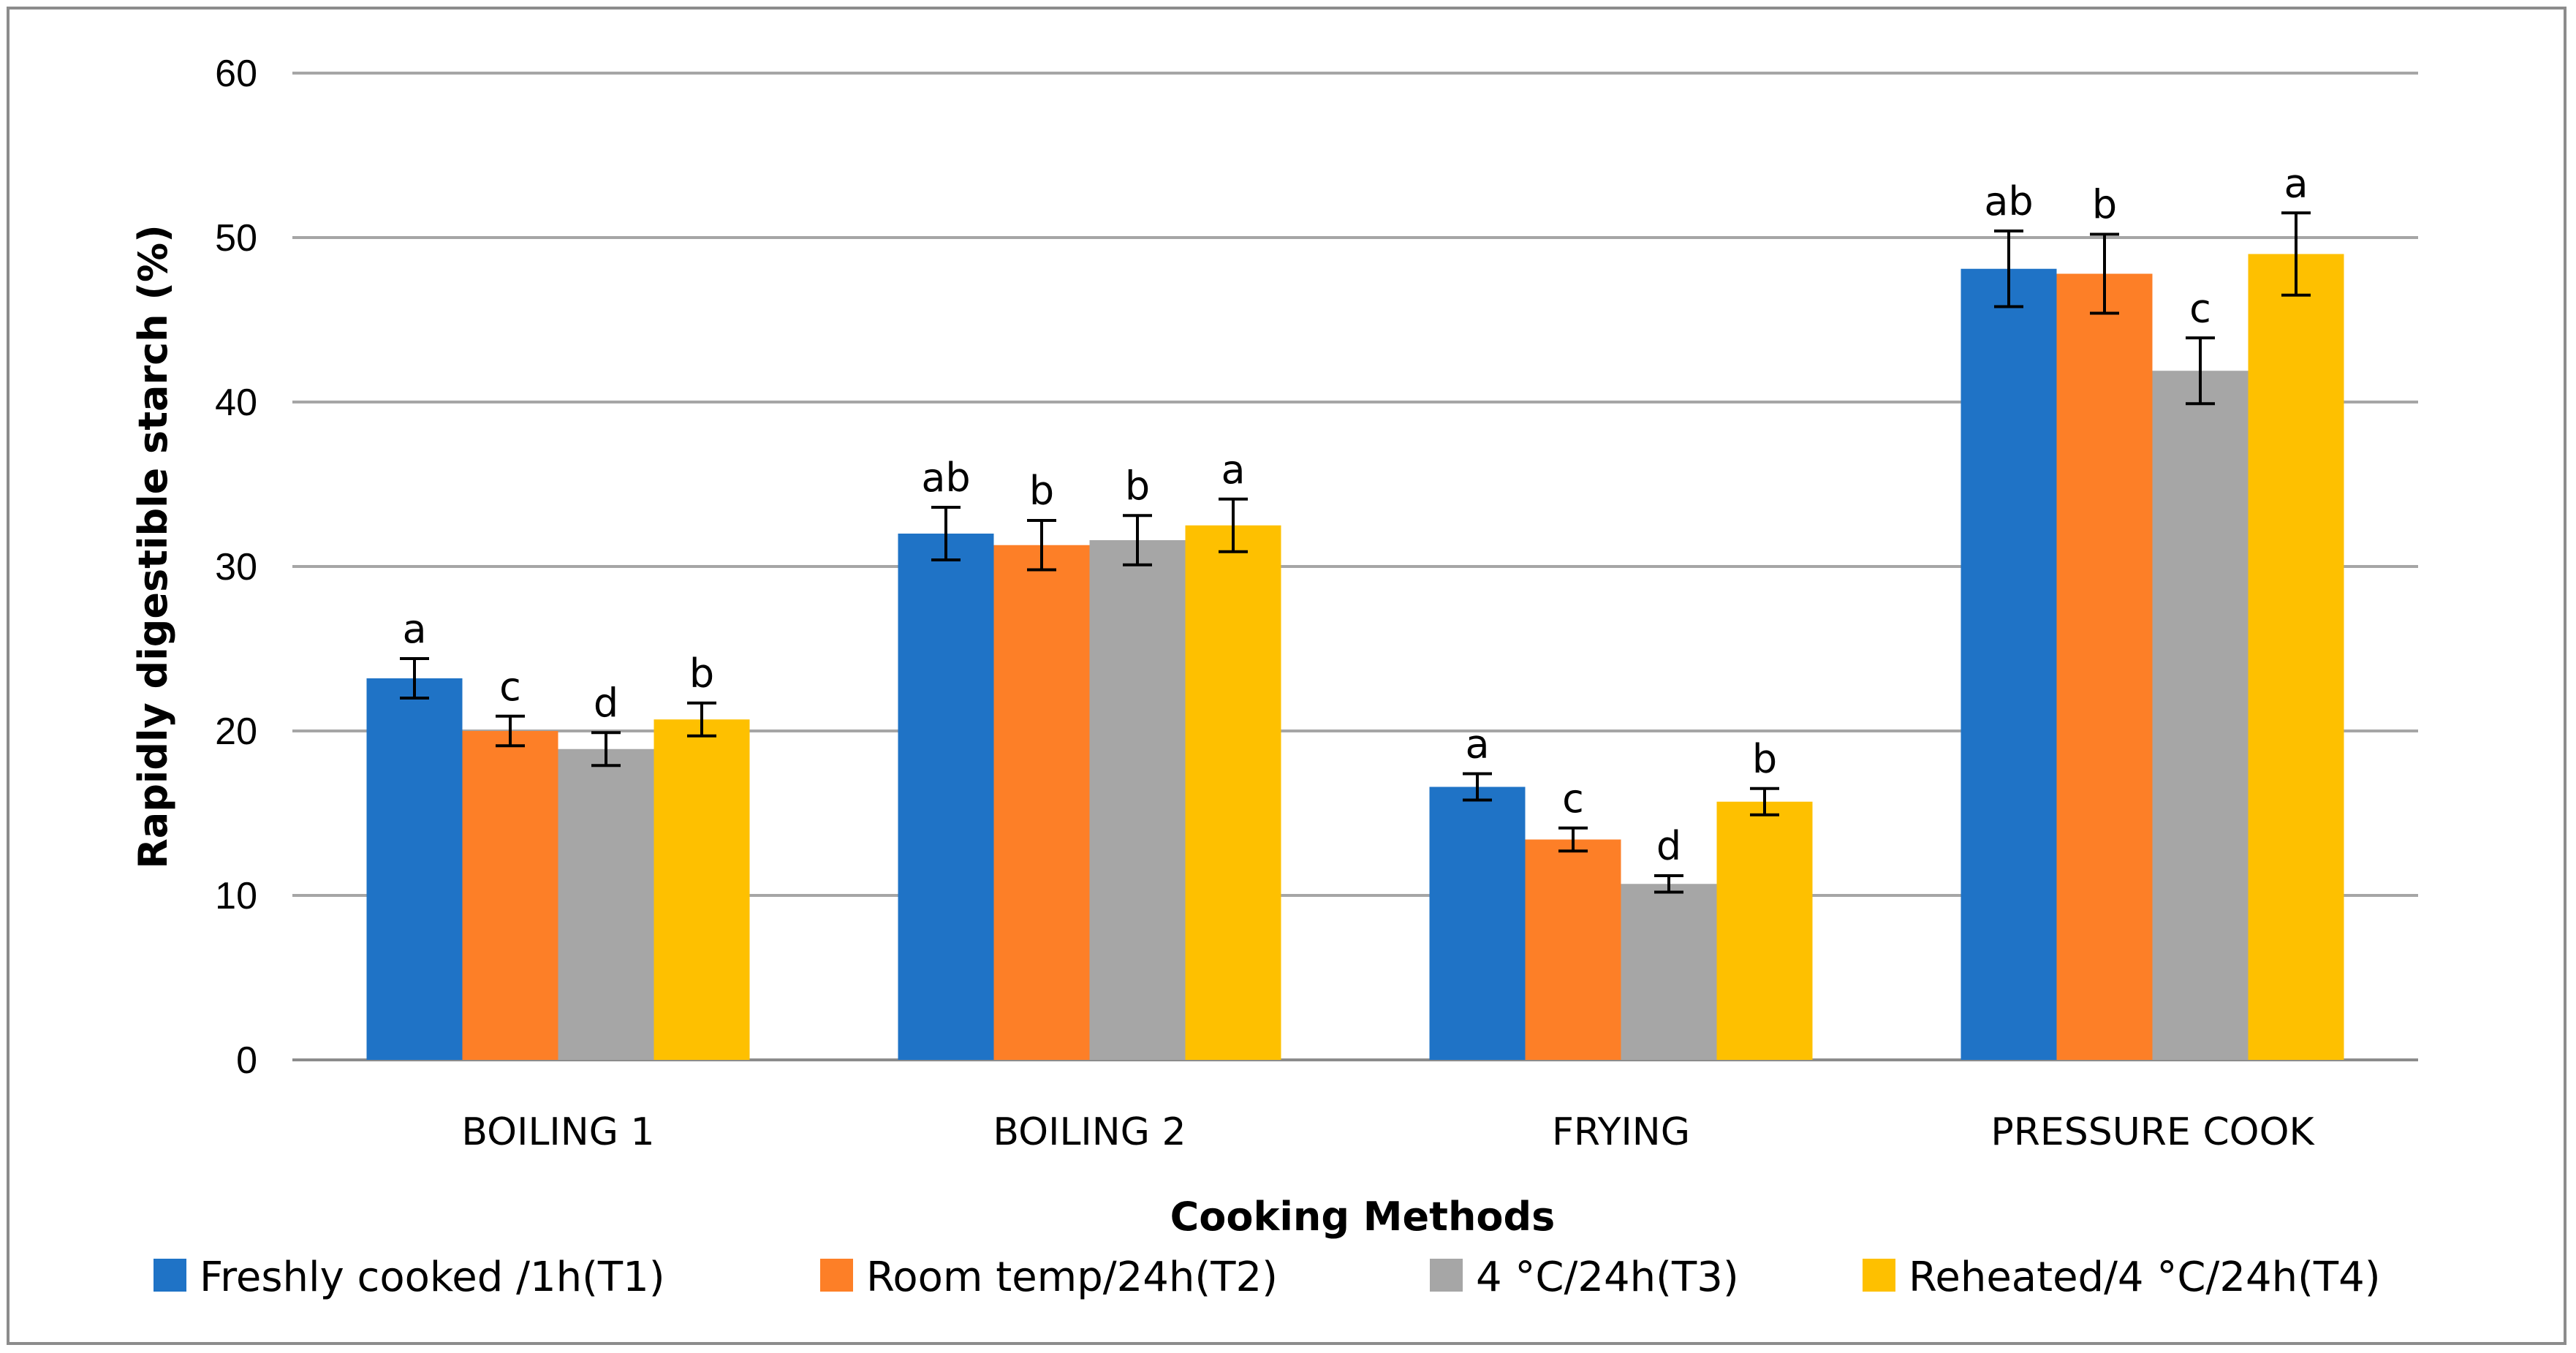 This screenshot has width=2576, height=1353. Describe the element at coordinates (432, 1277) in the screenshot. I see `legend-label: Freshly cooked /1h(T1)` at that location.